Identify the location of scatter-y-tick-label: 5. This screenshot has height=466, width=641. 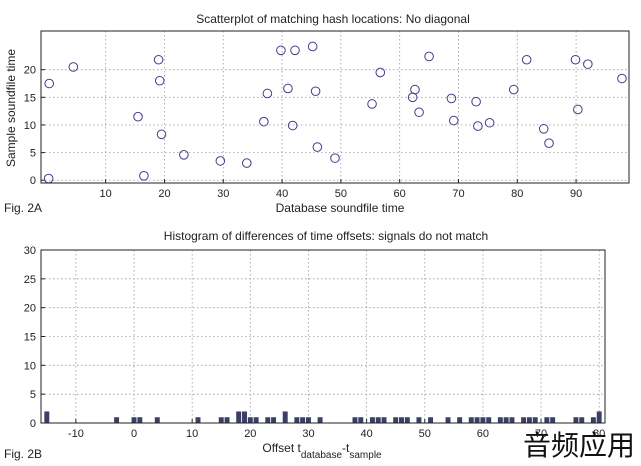
(33, 154).